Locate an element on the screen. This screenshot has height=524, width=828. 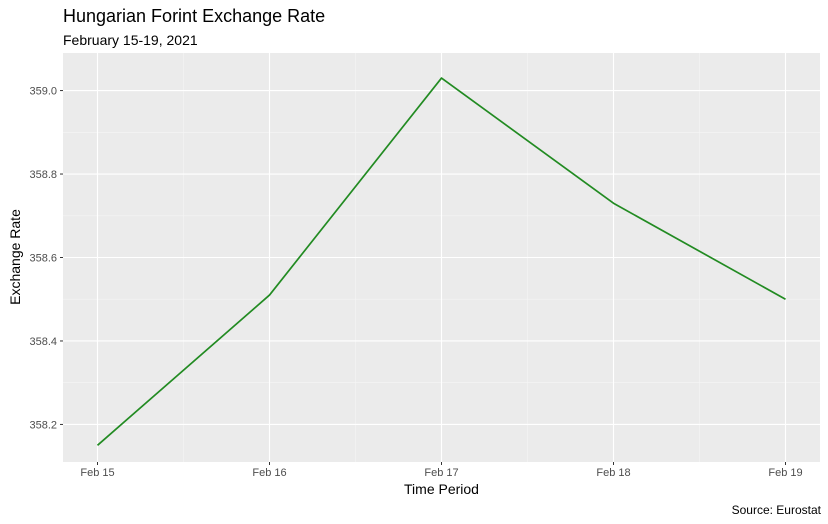
y-tick-label: 358.2 is located at coordinates (43, 425).